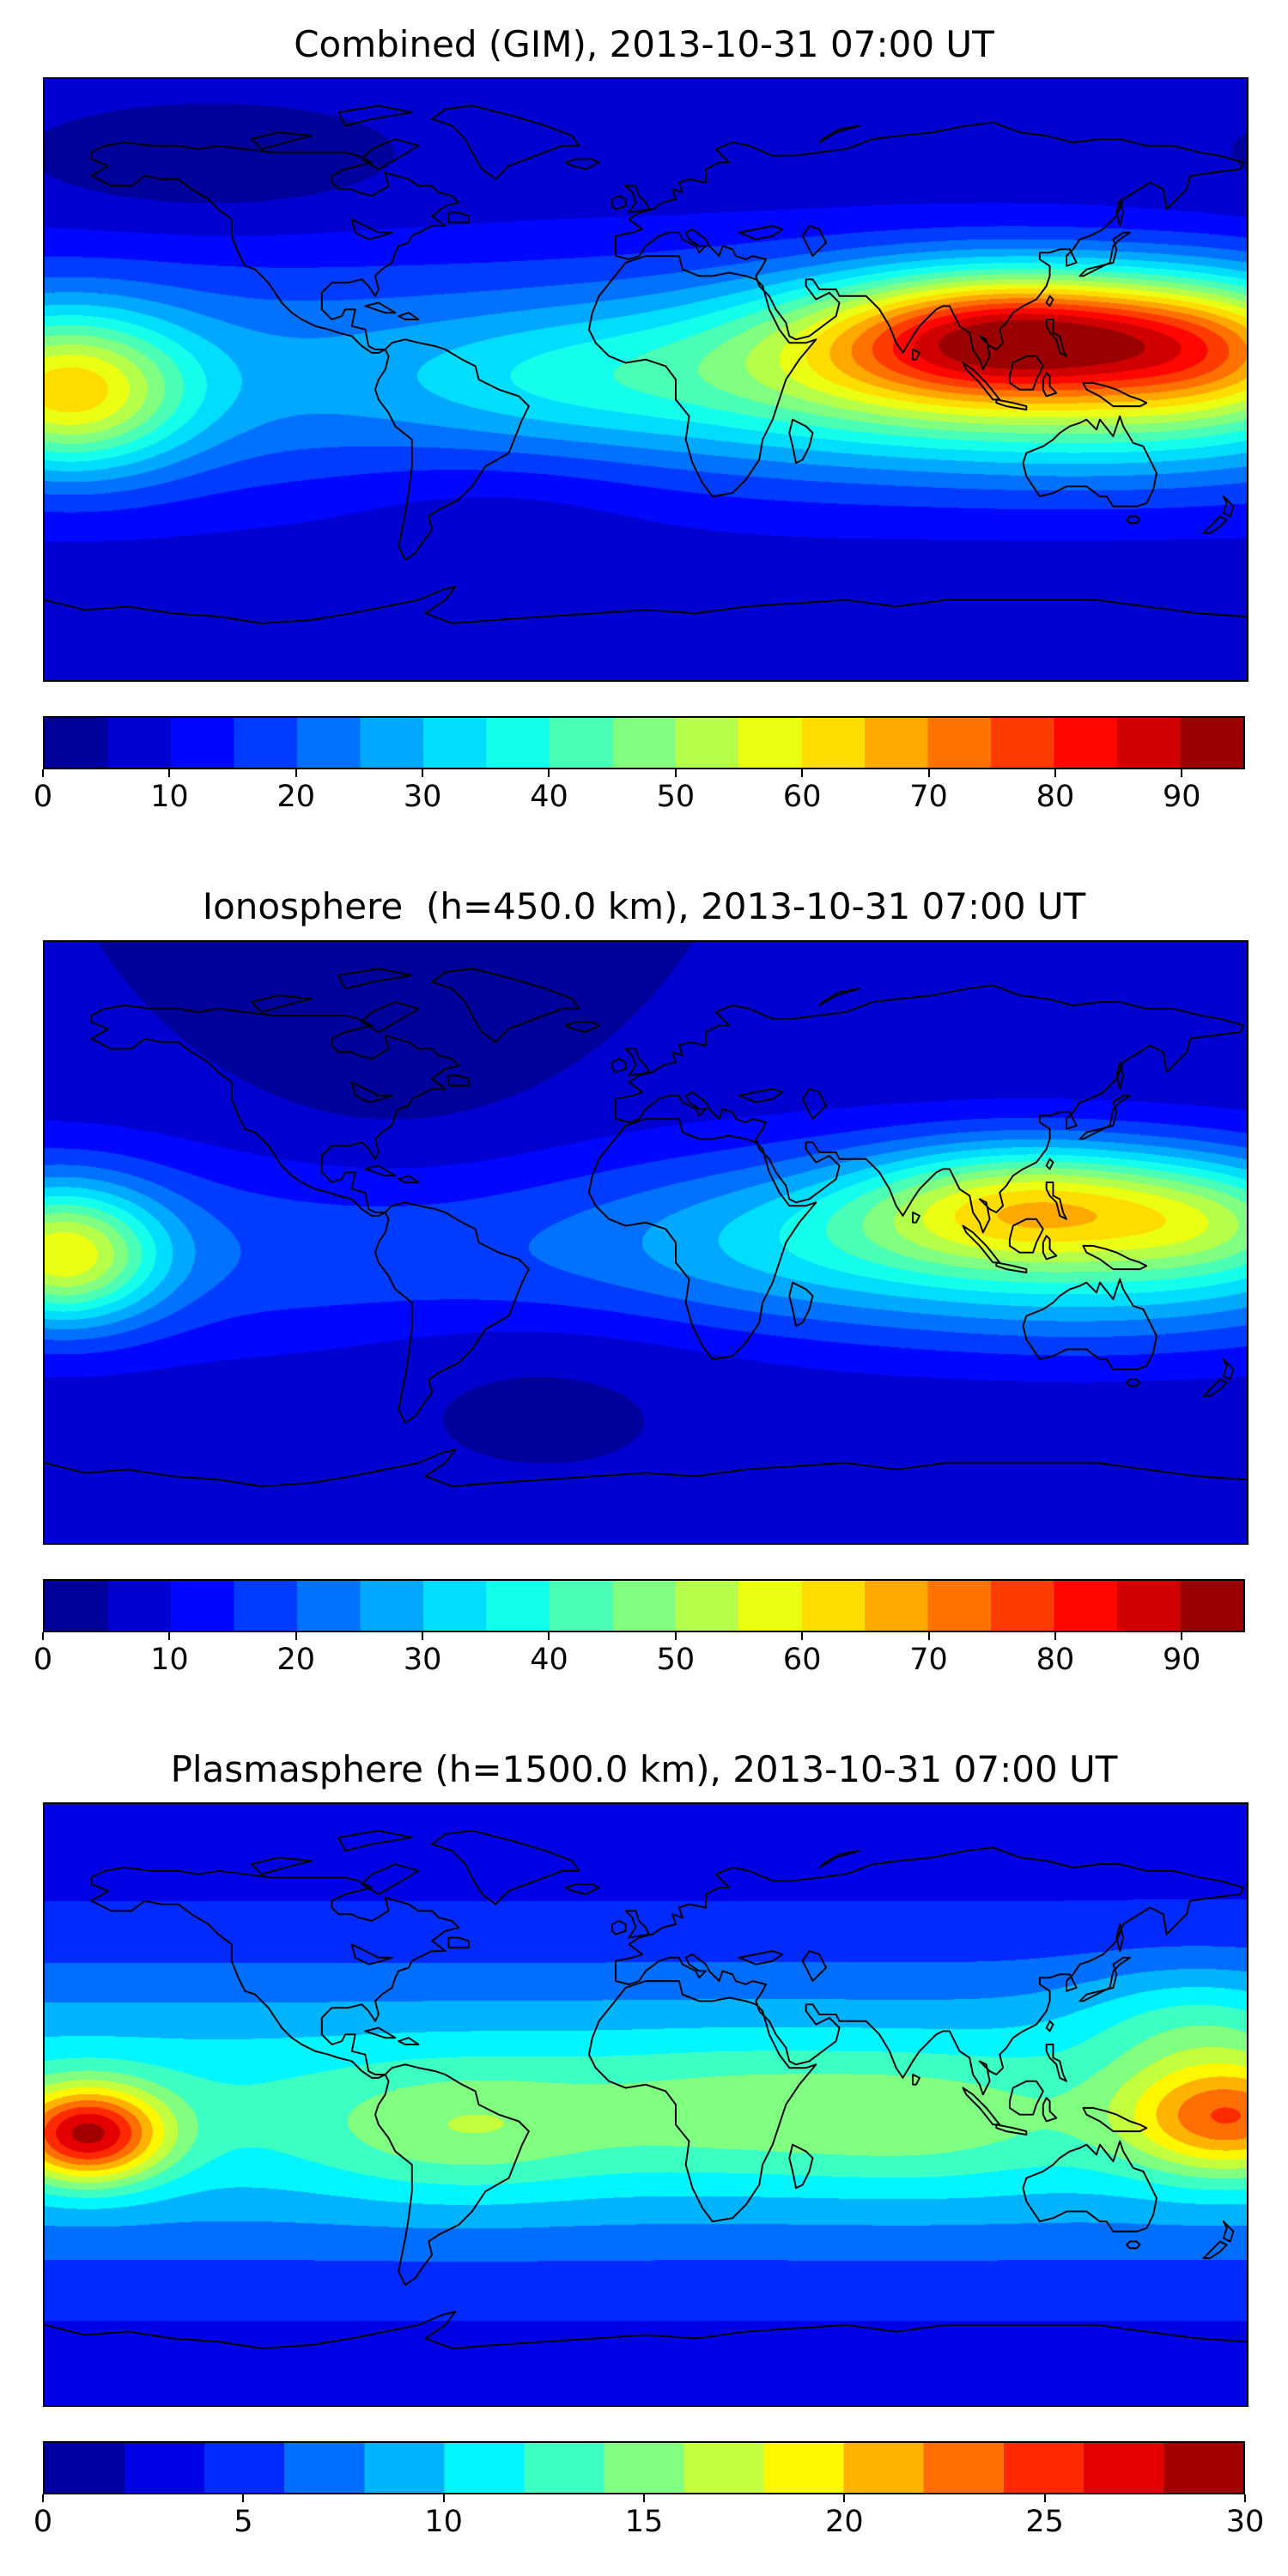  Describe the element at coordinates (243, 2522) in the screenshot. I see `colorbar-tick-label: 5` at that location.